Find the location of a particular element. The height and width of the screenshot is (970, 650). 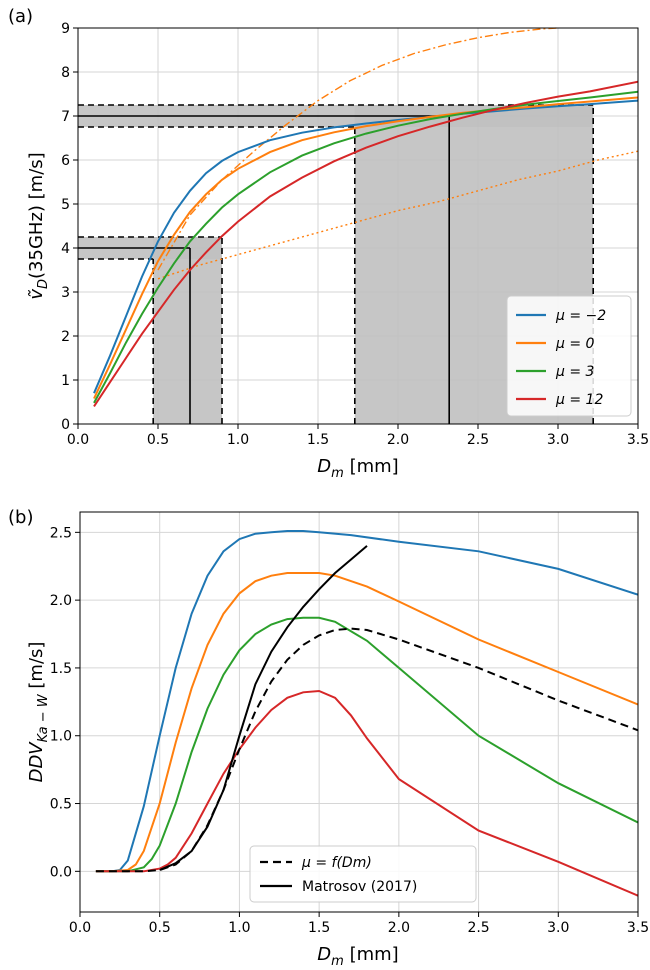

y-tick-label: 9 is located at coordinates (65, 29).